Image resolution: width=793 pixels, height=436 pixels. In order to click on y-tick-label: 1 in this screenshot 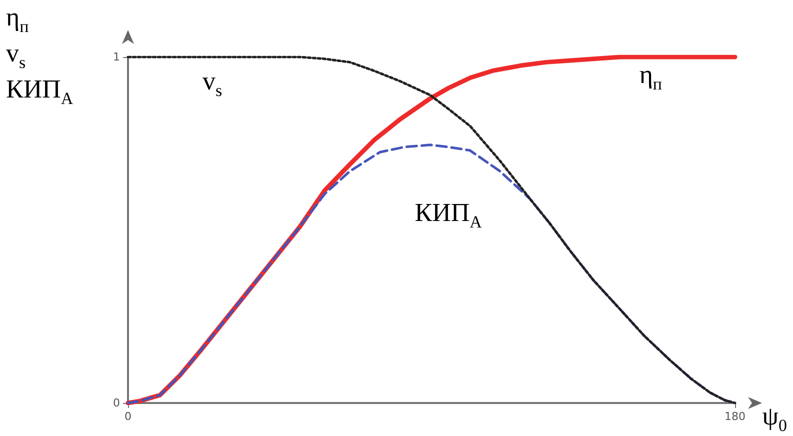, I will do `click(116, 57)`.